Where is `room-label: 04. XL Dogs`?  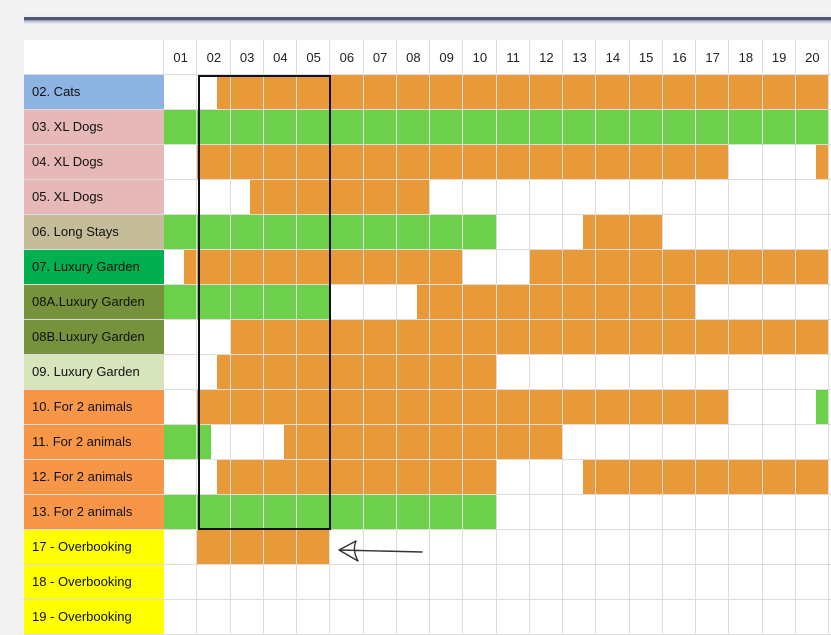 room-label: 04. XL Dogs is located at coordinates (94, 162).